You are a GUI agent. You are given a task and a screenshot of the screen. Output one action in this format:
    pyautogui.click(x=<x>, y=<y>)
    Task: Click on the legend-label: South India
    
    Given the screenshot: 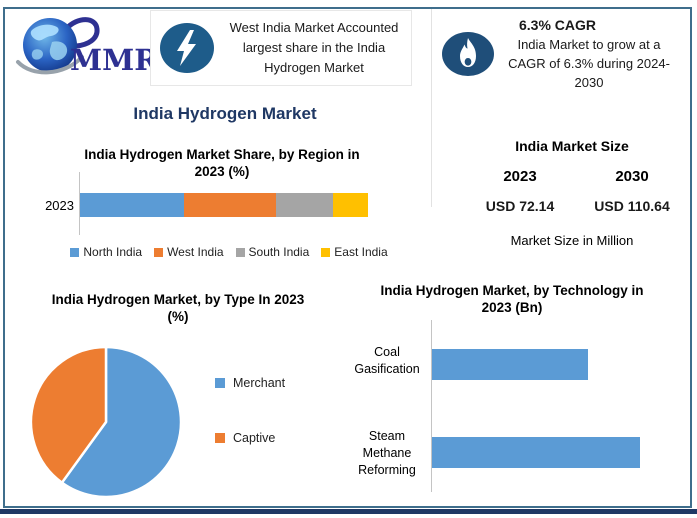 What is the action you would take?
    pyautogui.click(x=279, y=252)
    